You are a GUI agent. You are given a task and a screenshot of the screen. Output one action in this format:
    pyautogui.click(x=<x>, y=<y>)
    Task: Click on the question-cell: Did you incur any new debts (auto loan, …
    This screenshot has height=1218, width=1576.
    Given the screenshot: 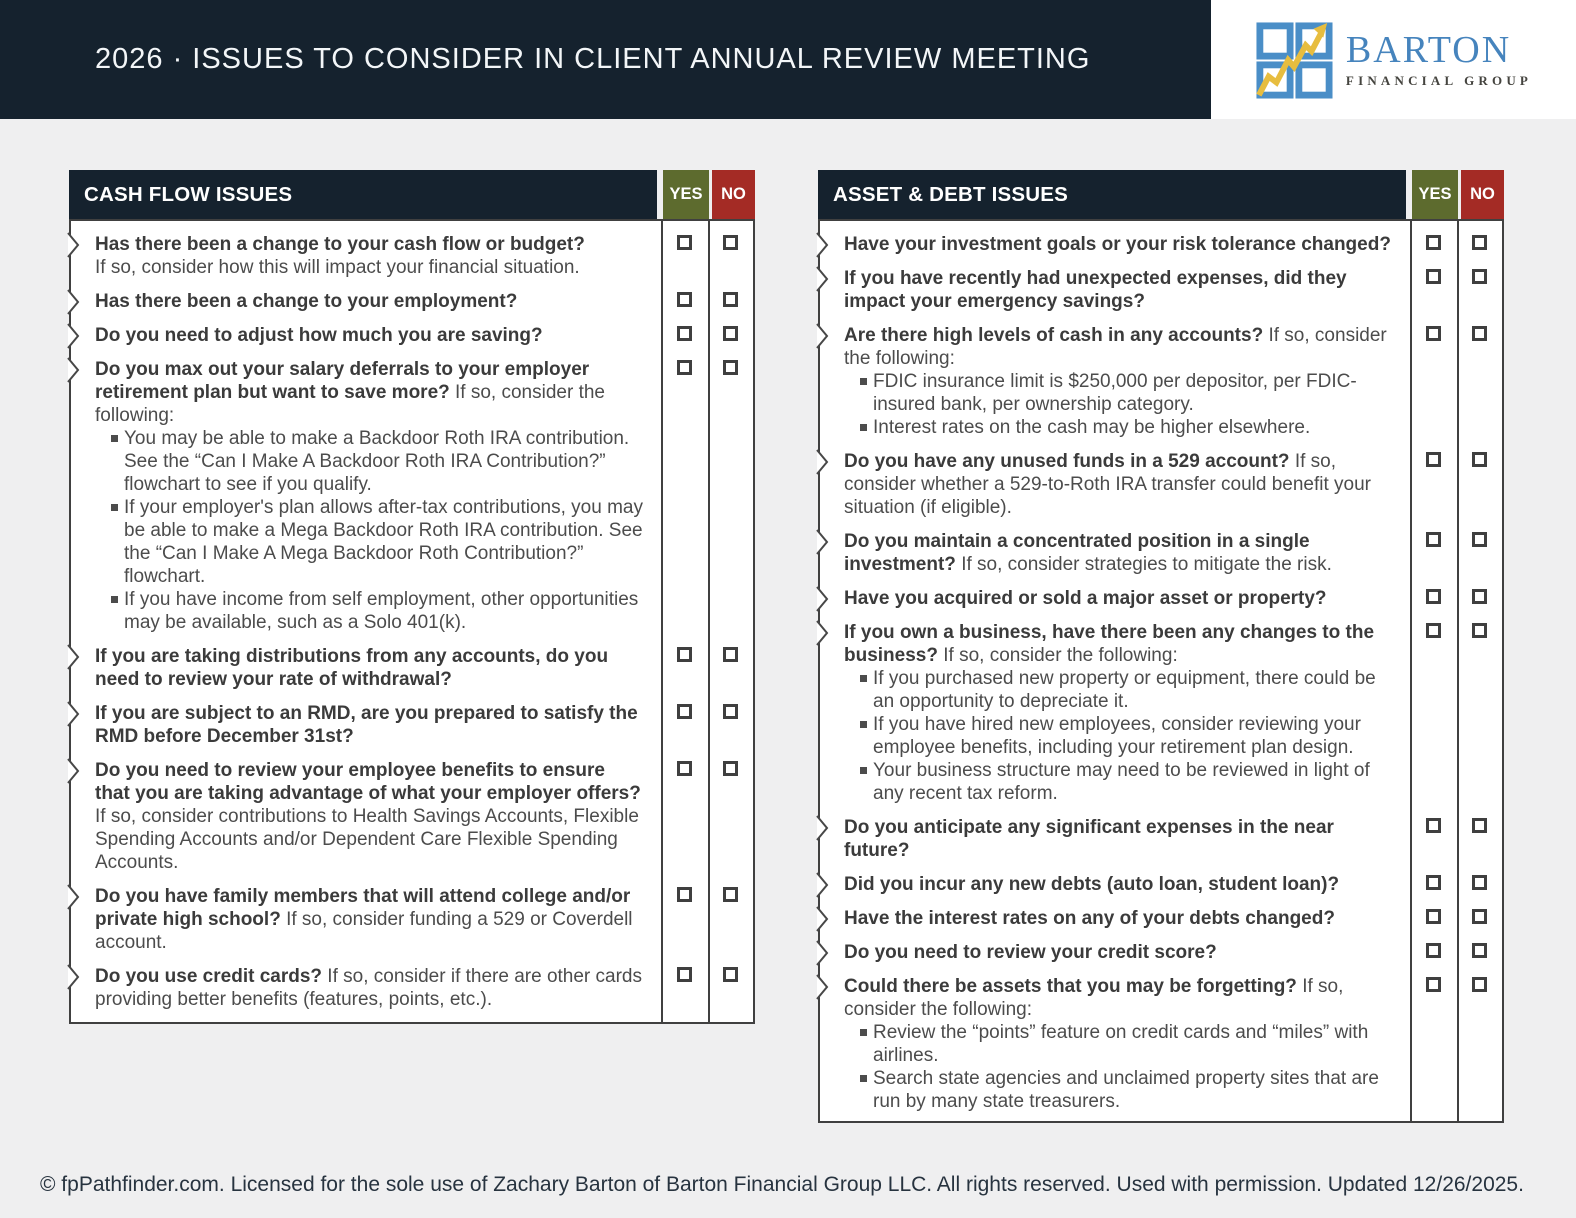 What is the action you would take?
    pyautogui.click(x=1115, y=884)
    